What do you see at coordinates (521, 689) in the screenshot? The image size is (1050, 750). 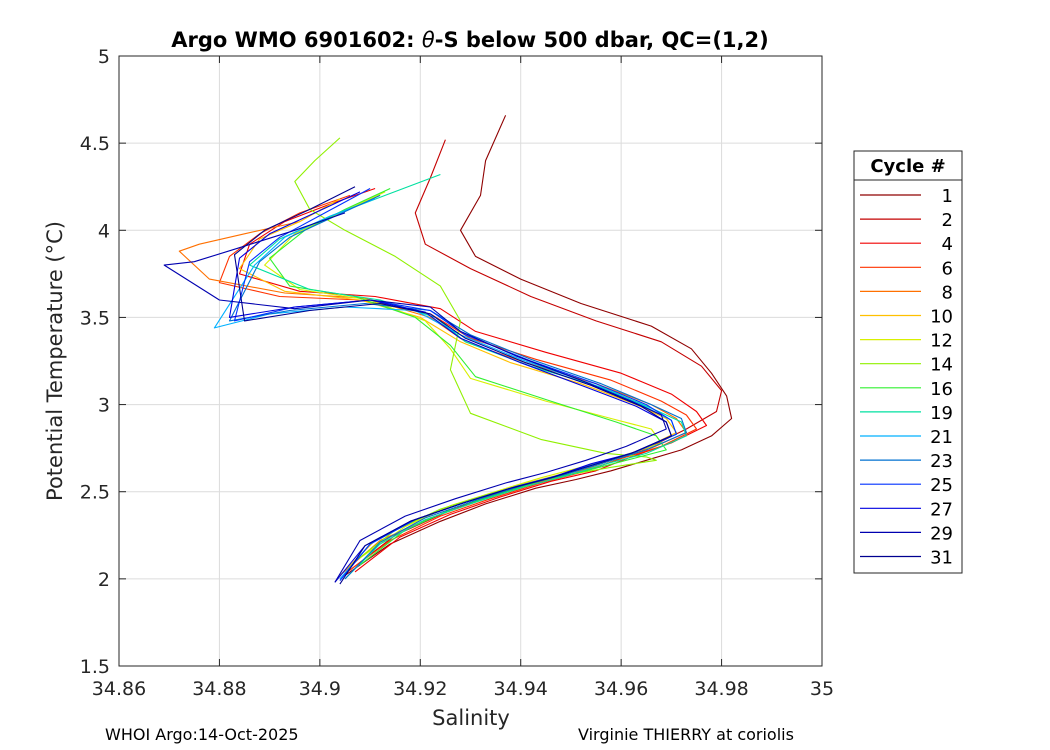 I see `x-tick-label: 34.94` at bounding box center [521, 689].